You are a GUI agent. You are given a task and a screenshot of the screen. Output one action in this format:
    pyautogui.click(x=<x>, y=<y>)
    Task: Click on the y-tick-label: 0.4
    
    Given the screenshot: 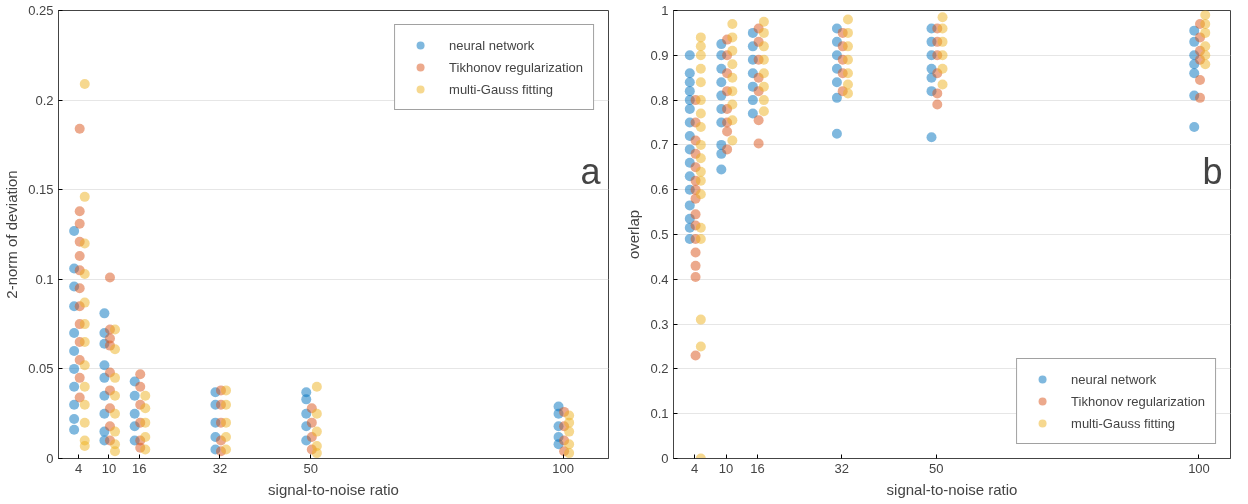 What is the action you would take?
    pyautogui.click(x=659, y=279)
    